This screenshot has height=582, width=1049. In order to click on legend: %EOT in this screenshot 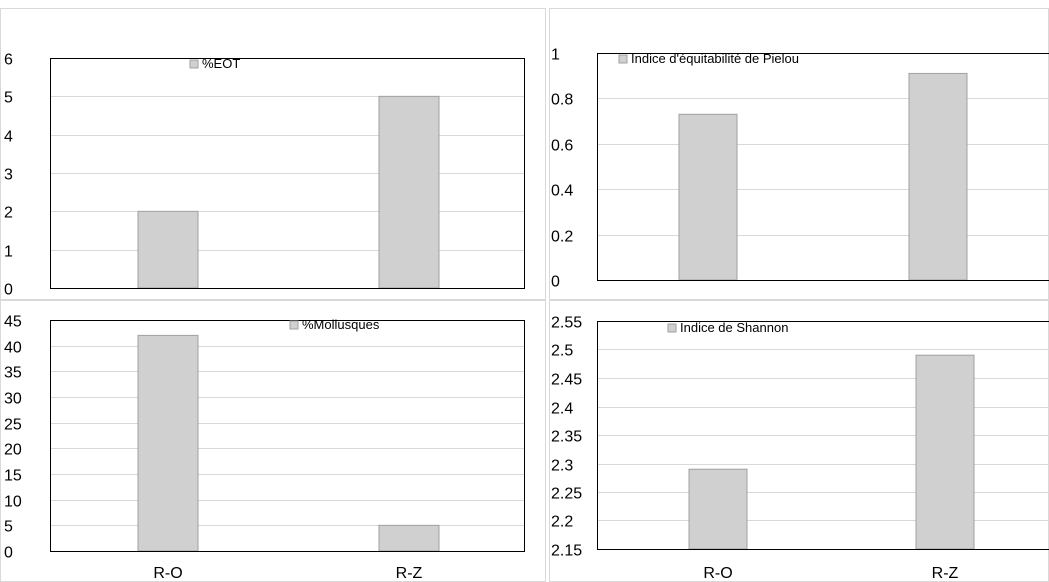, I will do `click(214, 63)`.